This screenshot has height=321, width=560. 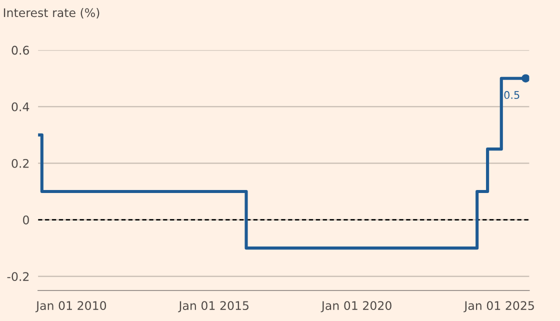 What do you see at coordinates (21, 107) in the screenshot?
I see `y-tick-label: 0.4` at bounding box center [21, 107].